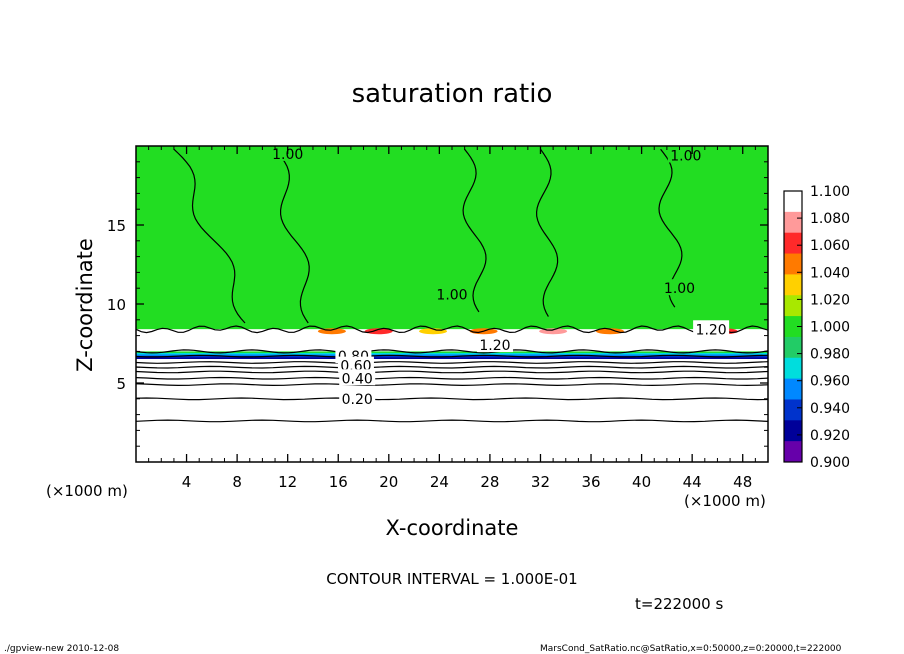 The width and height of the screenshot is (904, 654). I want to click on x-tick-label: 8, so click(237, 482).